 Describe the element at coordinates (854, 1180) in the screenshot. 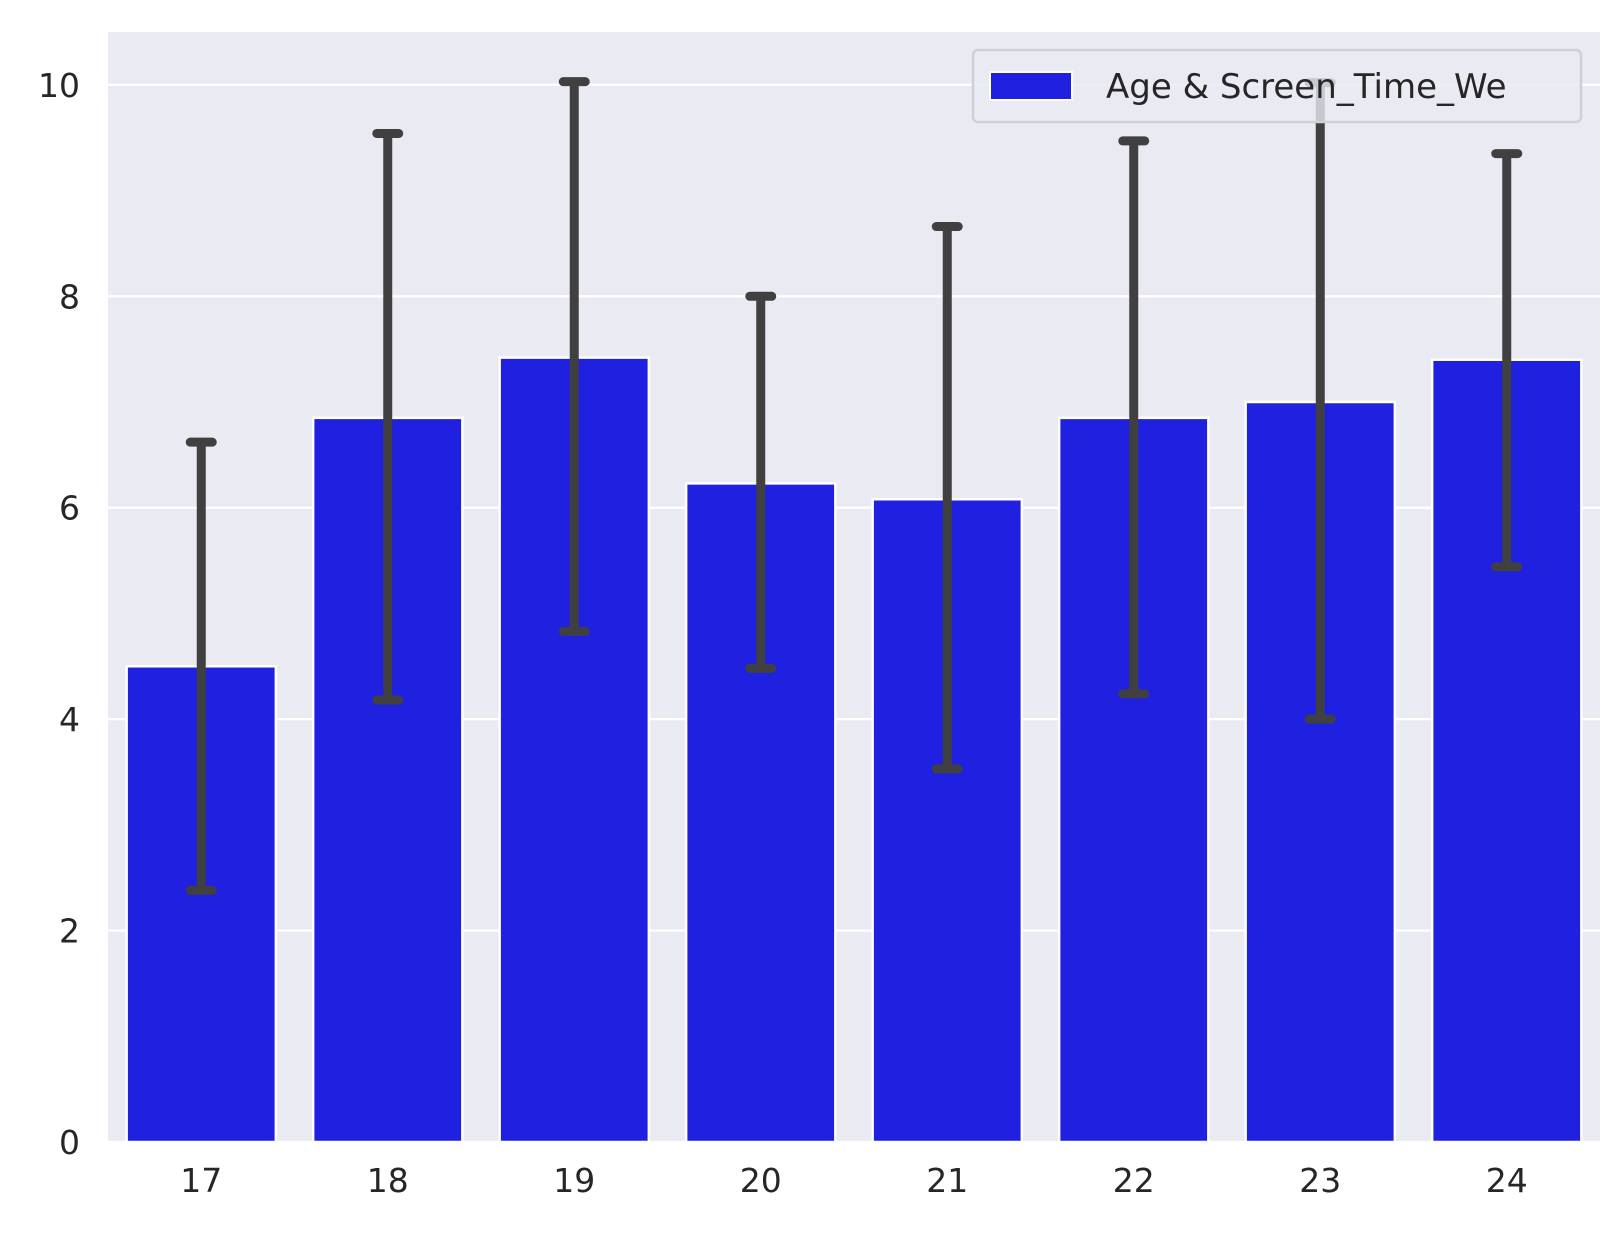

I see `x-tick-labels: 17 18 19 20 21 22 23 24` at that location.